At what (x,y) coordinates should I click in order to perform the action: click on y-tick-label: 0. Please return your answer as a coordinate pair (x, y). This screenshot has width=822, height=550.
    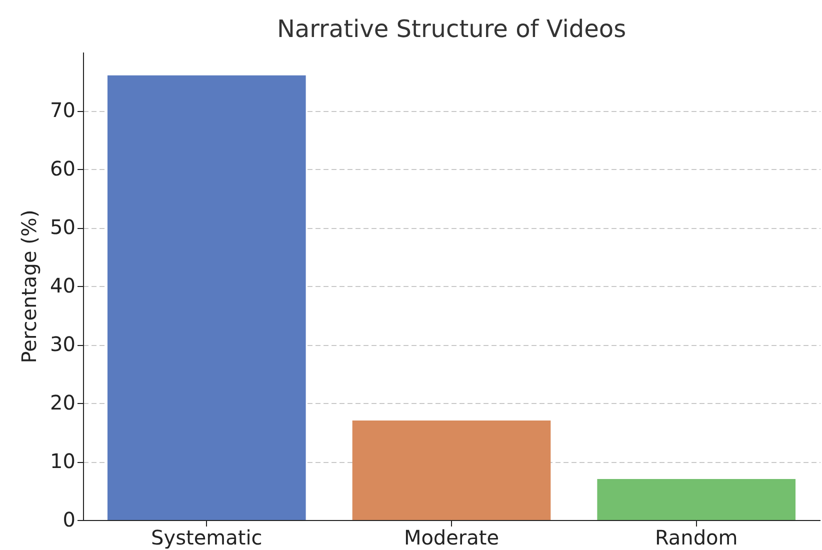
    Looking at the image, I should click on (69, 520).